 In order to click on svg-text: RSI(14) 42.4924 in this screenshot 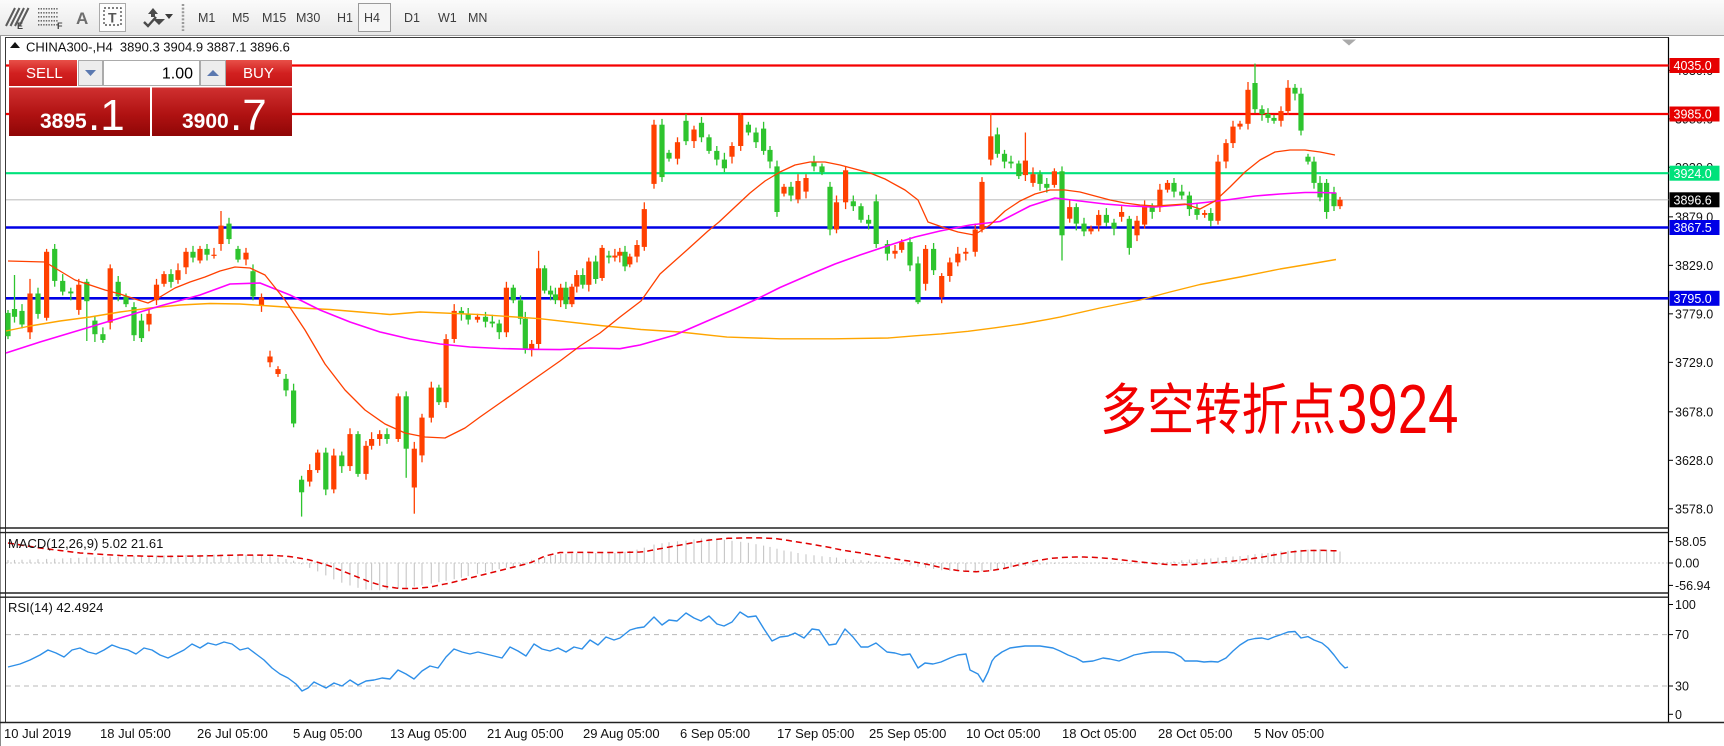, I will do `click(55, 607)`.